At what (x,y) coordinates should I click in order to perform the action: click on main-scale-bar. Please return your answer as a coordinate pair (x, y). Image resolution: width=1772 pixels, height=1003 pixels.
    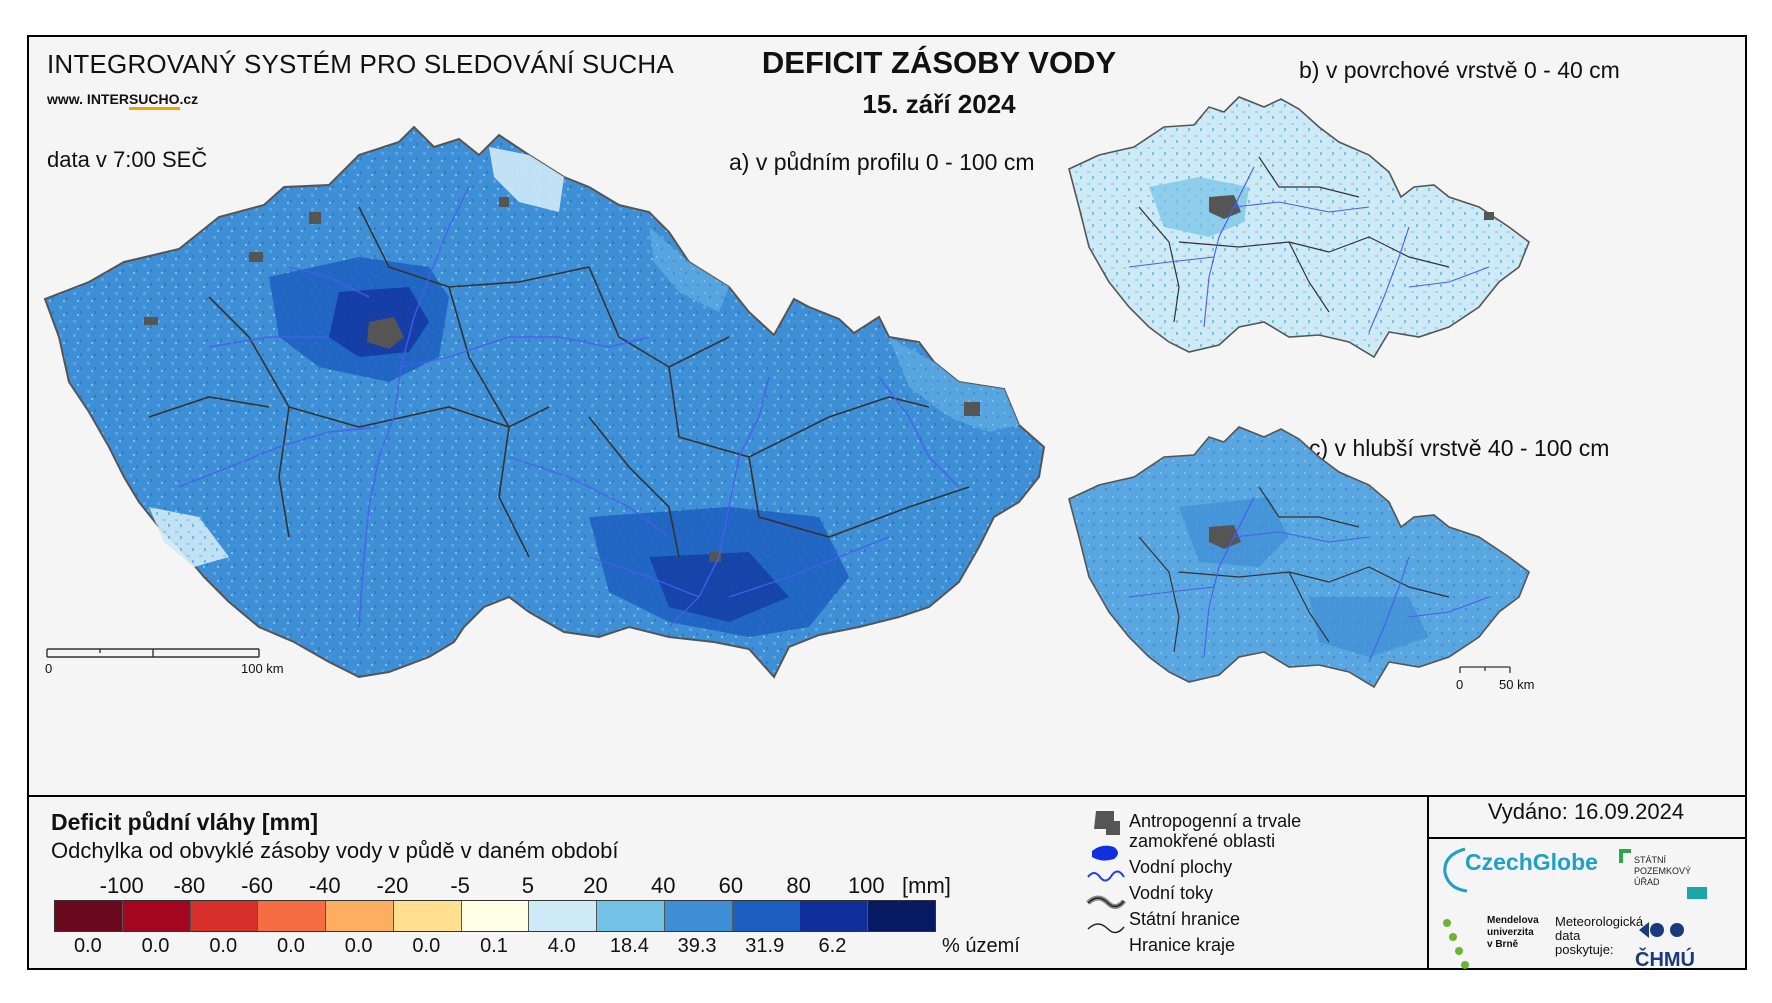
    Looking at the image, I should click on (153, 653).